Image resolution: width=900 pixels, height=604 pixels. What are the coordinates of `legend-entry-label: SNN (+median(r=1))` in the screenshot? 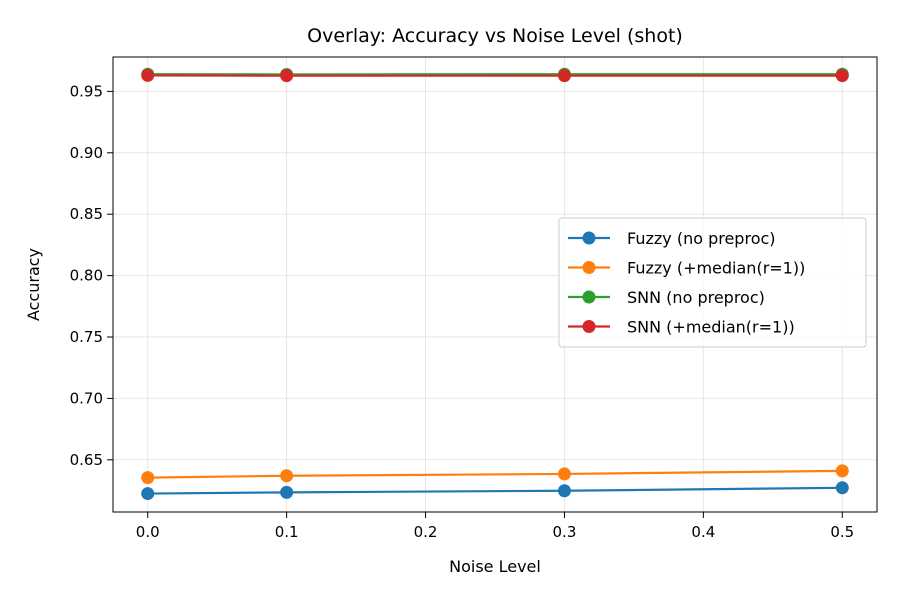 It's located at (711, 327).